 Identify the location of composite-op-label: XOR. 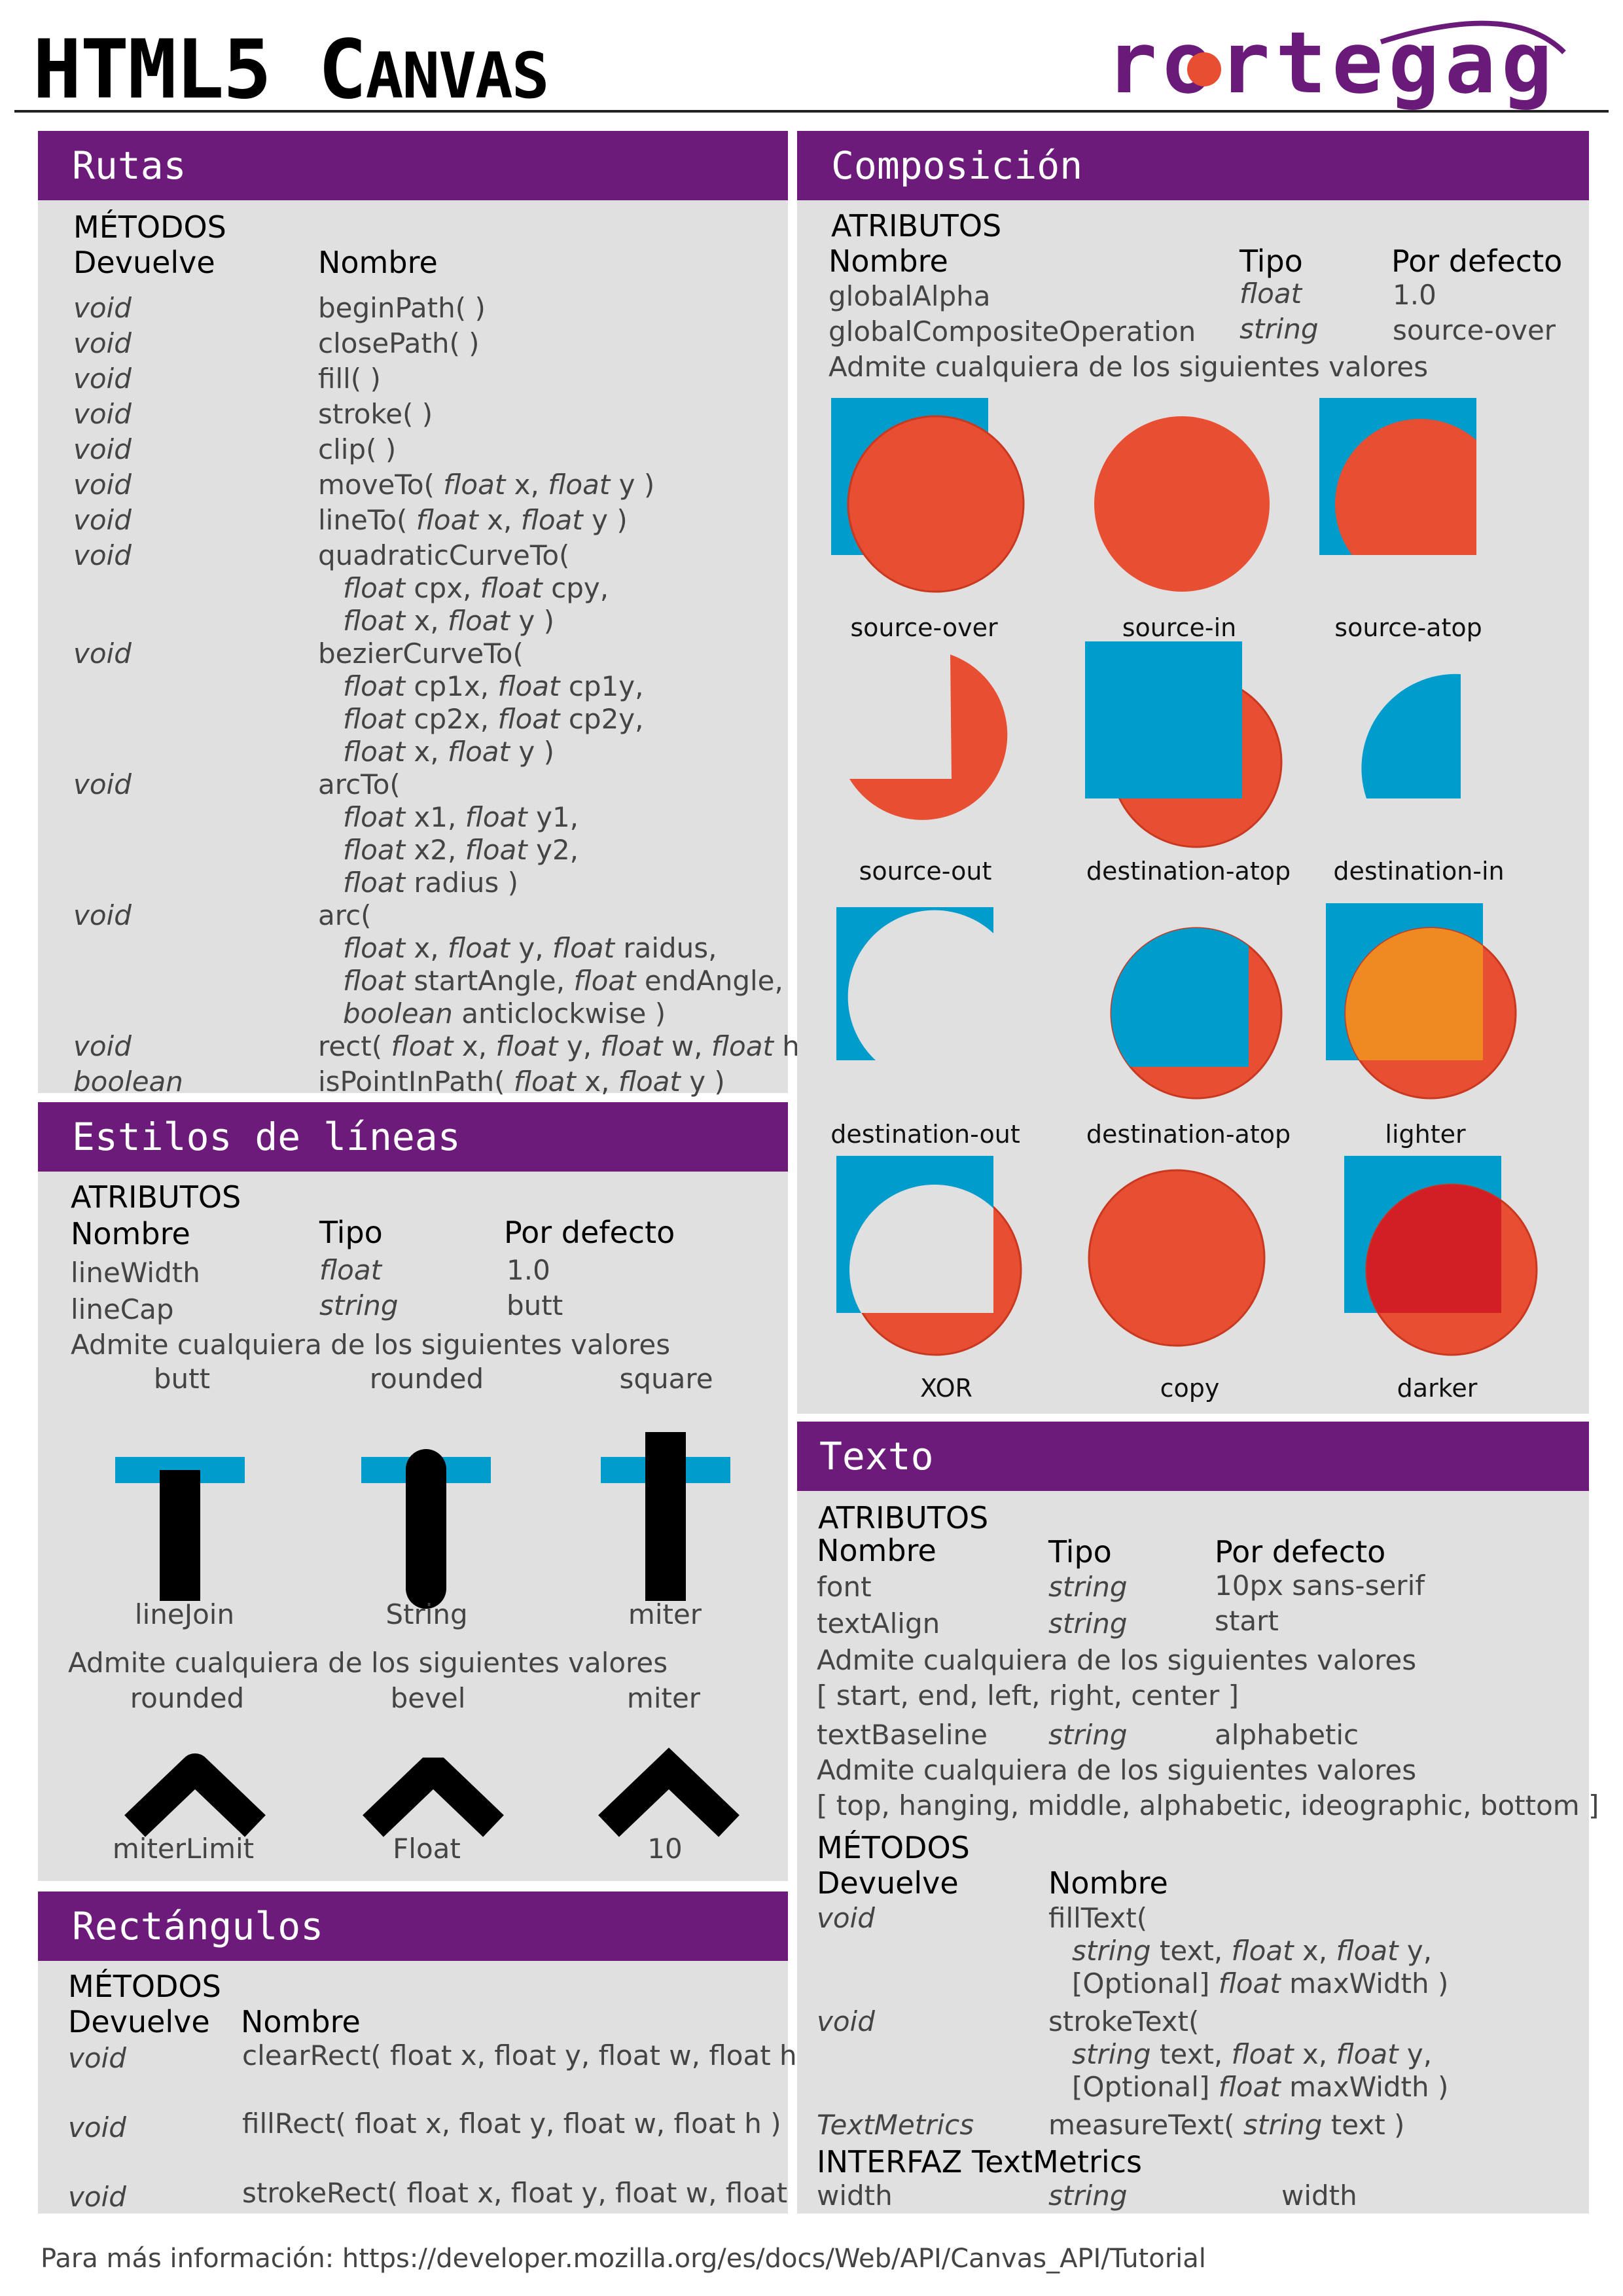
(946, 1388).